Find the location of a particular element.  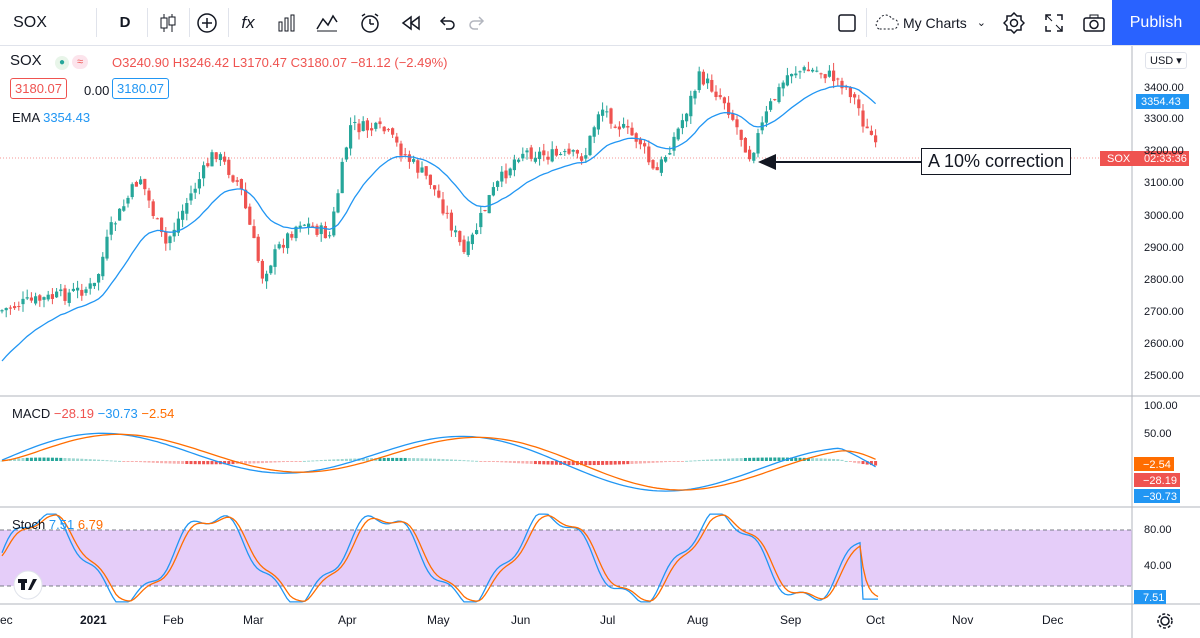

undo-icon is located at coordinates (447, 22).